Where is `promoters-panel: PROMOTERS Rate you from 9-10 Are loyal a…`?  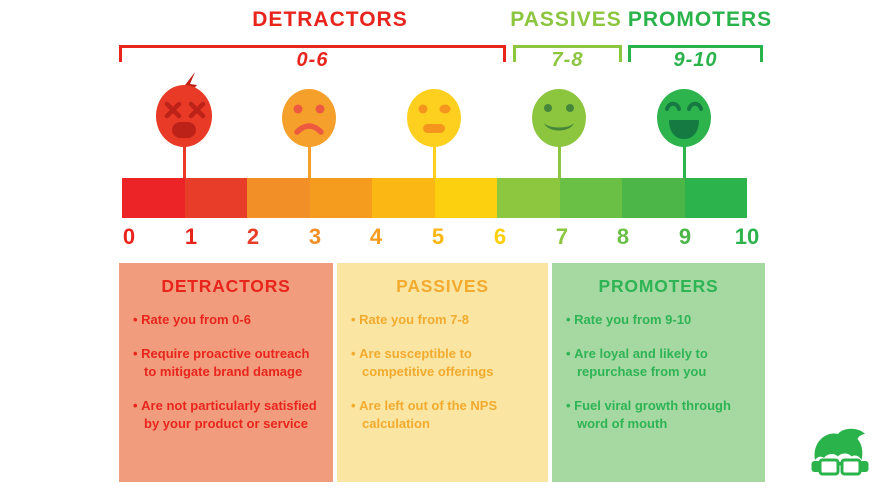 promoters-panel: PROMOTERS Rate you from 9-10 Are loyal a… is located at coordinates (658, 372).